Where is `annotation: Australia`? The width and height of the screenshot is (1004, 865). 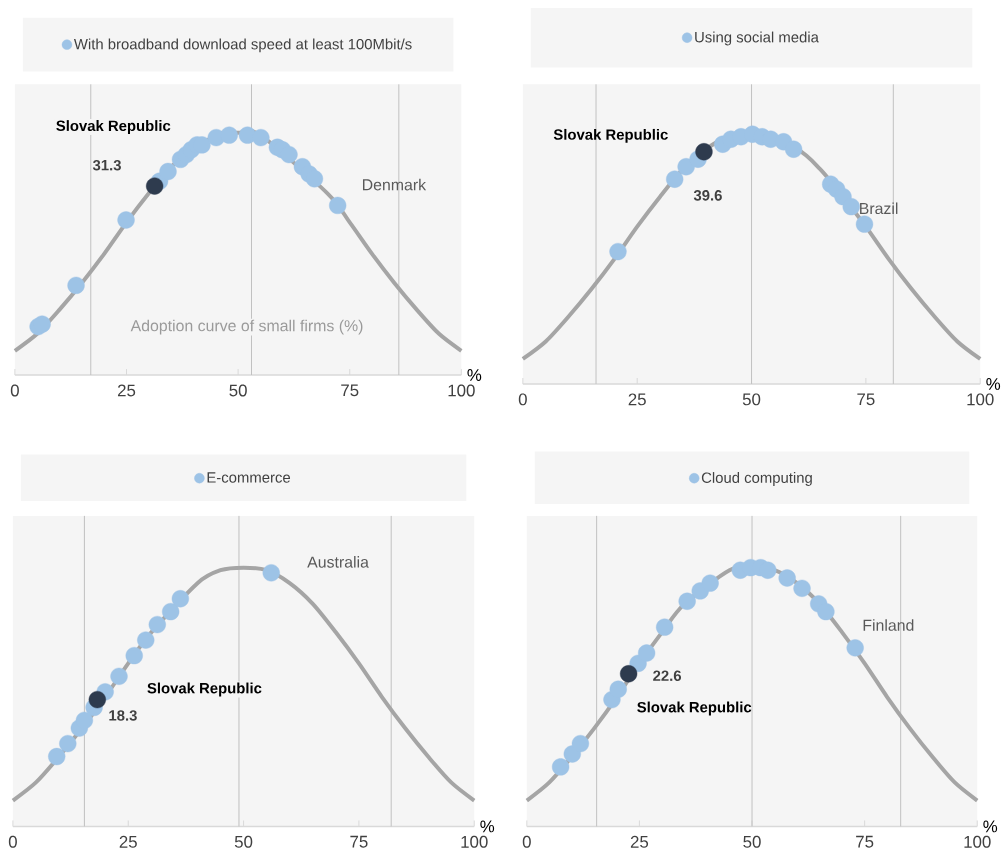 annotation: Australia is located at coordinates (338, 562).